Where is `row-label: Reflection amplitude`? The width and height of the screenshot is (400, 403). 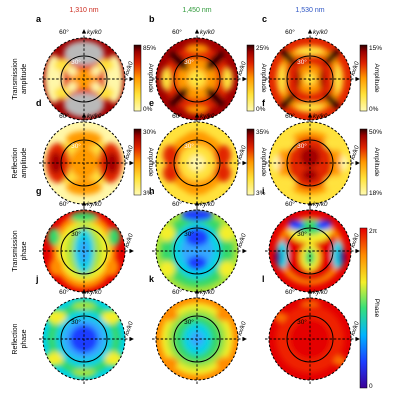
row-label: Reflection amplitude is located at coordinates (20, 162).